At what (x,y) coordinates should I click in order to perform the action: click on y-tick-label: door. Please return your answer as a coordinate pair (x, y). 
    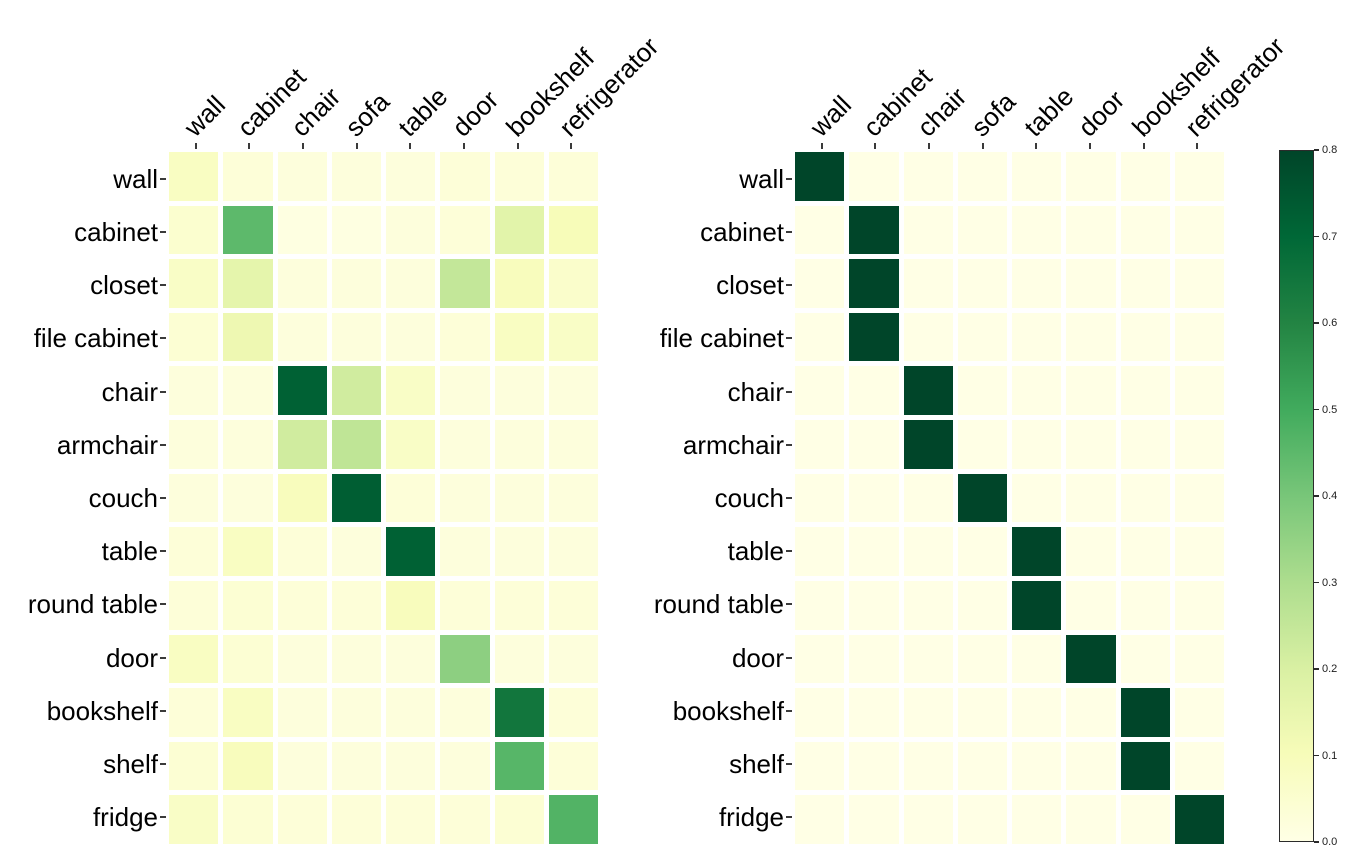
    Looking at the image, I should click on (131, 657).